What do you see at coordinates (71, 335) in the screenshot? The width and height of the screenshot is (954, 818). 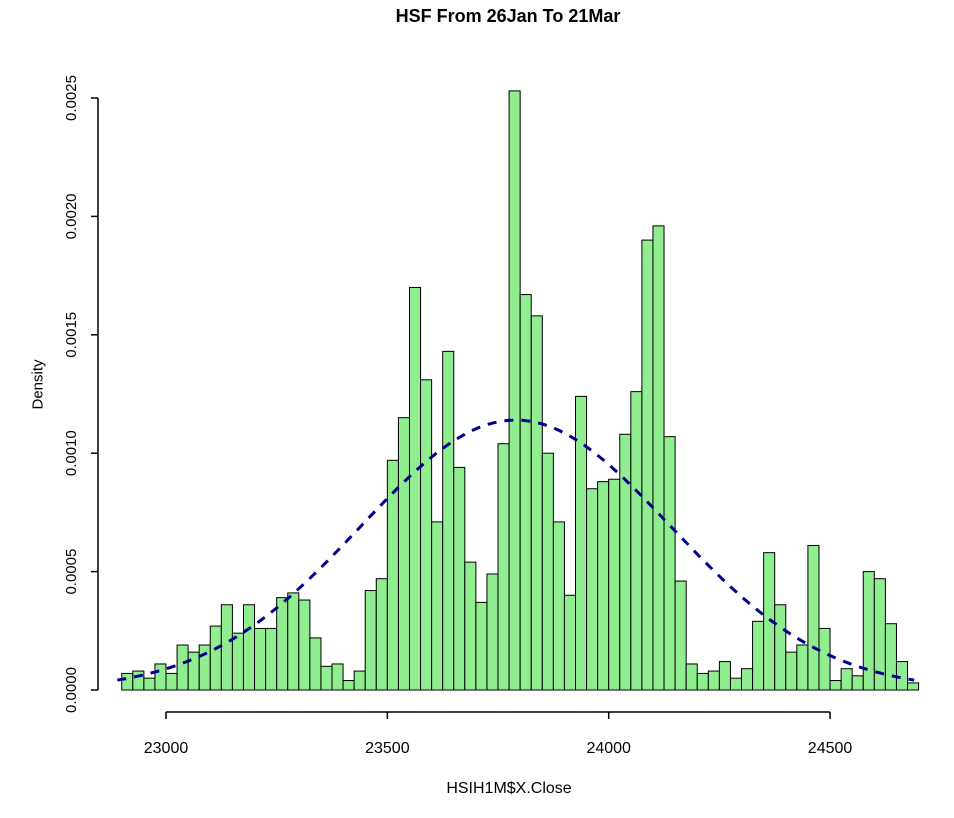 I see `y-tick-label: 0.0015` at bounding box center [71, 335].